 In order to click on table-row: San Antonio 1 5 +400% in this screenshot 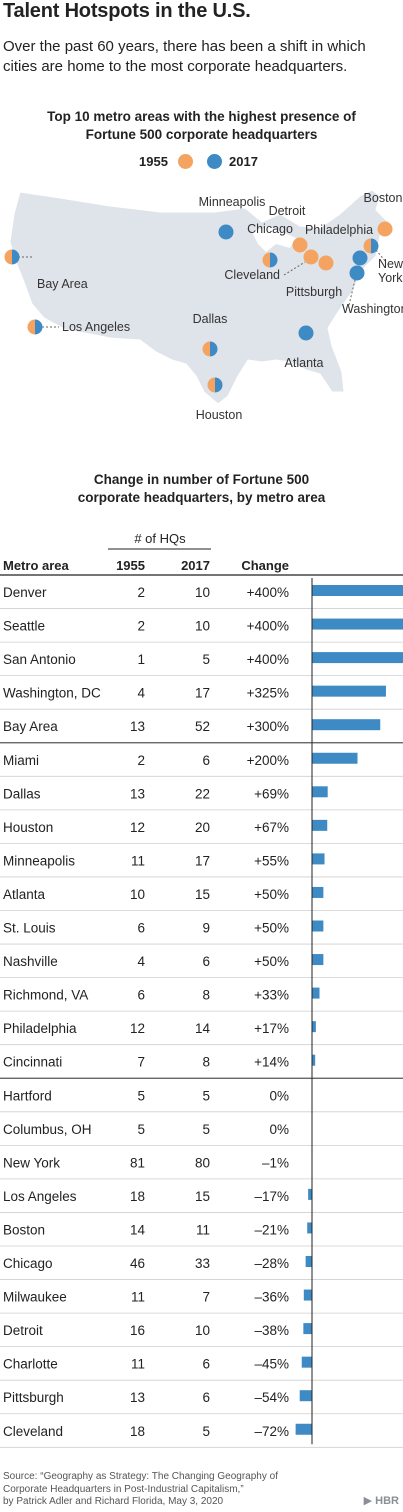, I will do `click(201, 664)`.